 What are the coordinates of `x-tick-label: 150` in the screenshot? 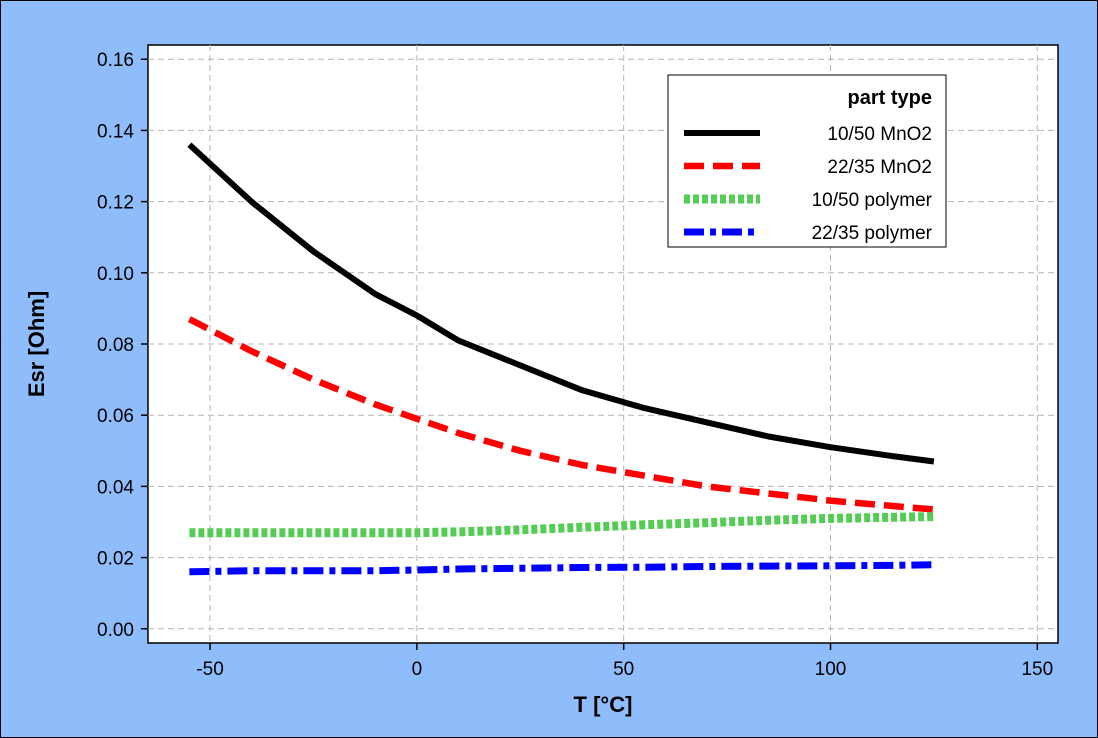 It's located at (1037, 669).